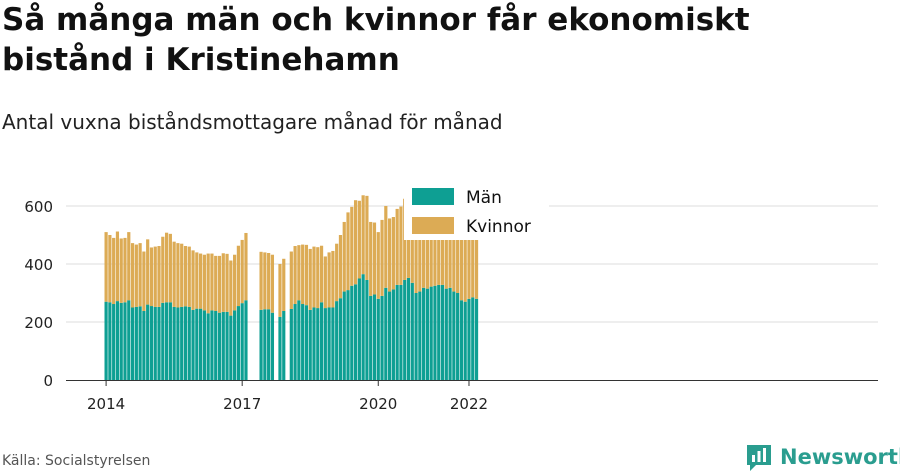 The image size is (900, 474). I want to click on y-tick-label: 200, so click(38, 323).